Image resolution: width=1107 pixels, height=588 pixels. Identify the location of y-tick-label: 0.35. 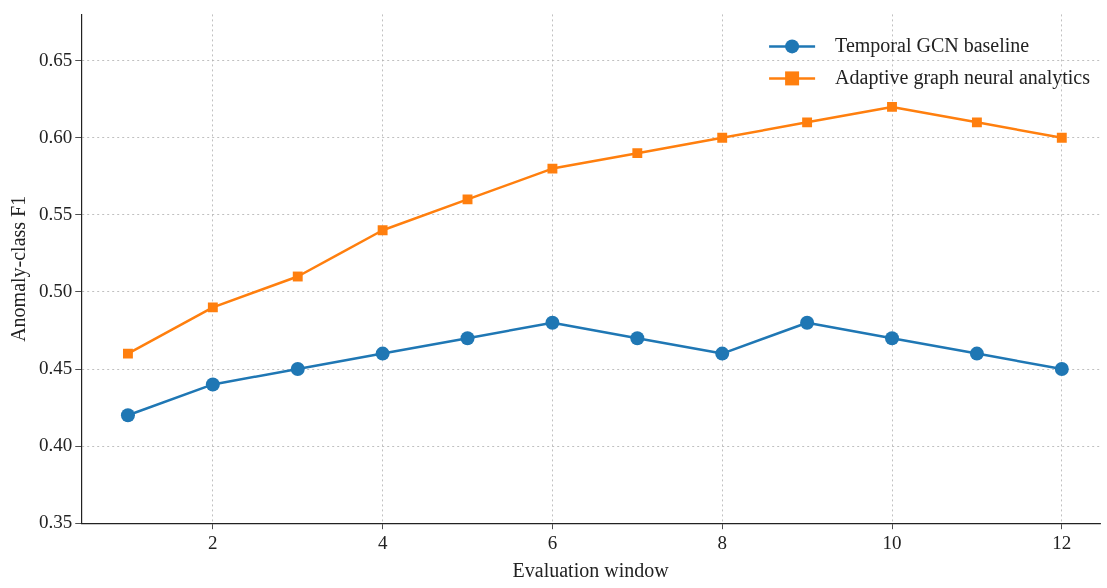
(56, 522).